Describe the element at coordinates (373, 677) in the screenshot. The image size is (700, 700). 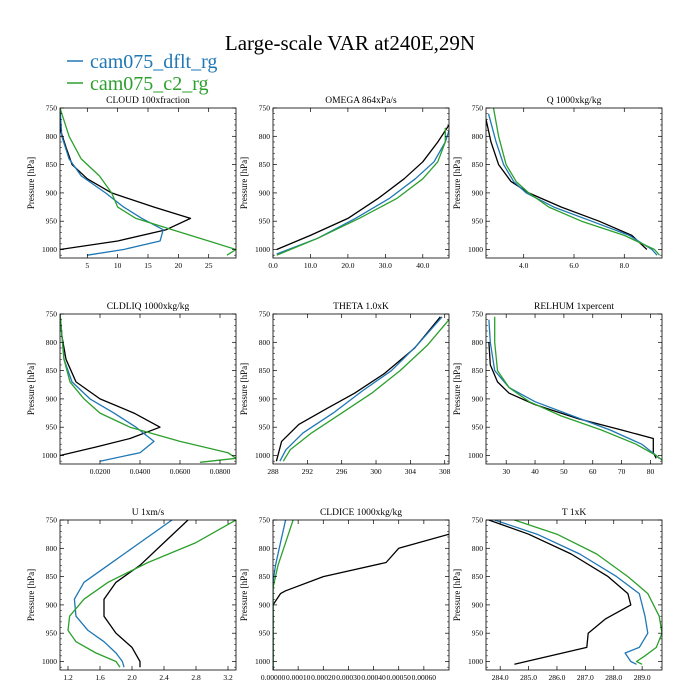
I see `x-tick-label: 0.00040` at that location.